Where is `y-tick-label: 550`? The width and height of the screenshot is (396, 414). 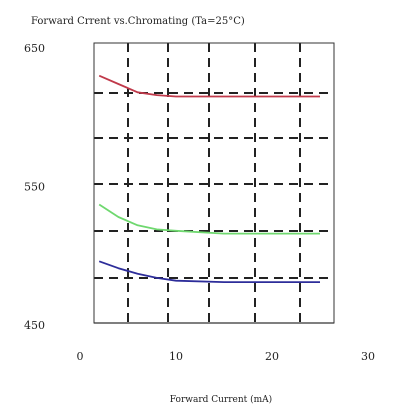
y-tick-label: 550 is located at coordinates (34, 187).